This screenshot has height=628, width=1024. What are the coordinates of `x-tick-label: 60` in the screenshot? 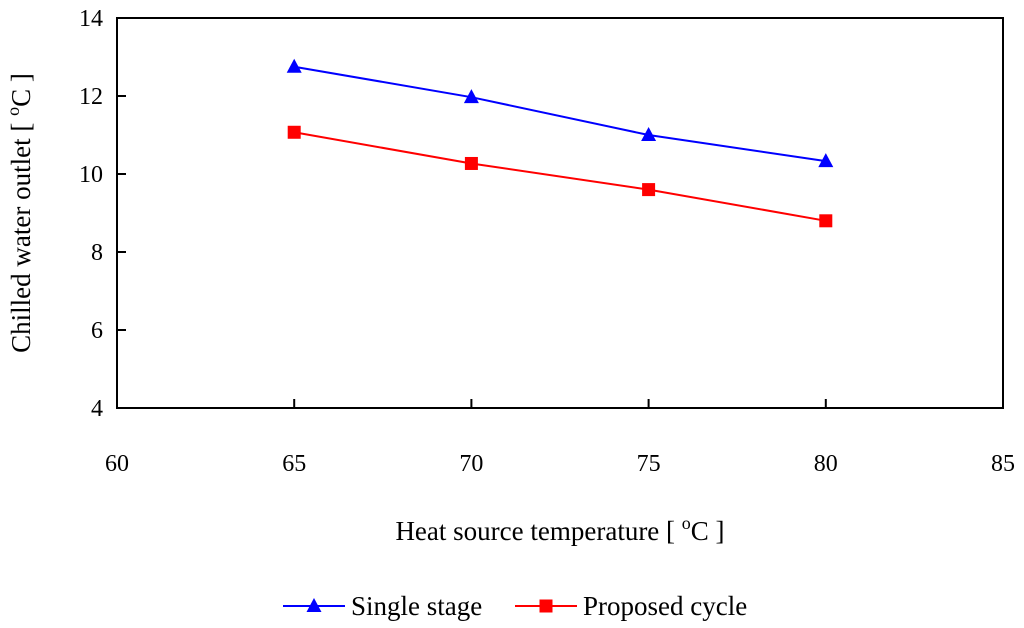 It's located at (117, 464).